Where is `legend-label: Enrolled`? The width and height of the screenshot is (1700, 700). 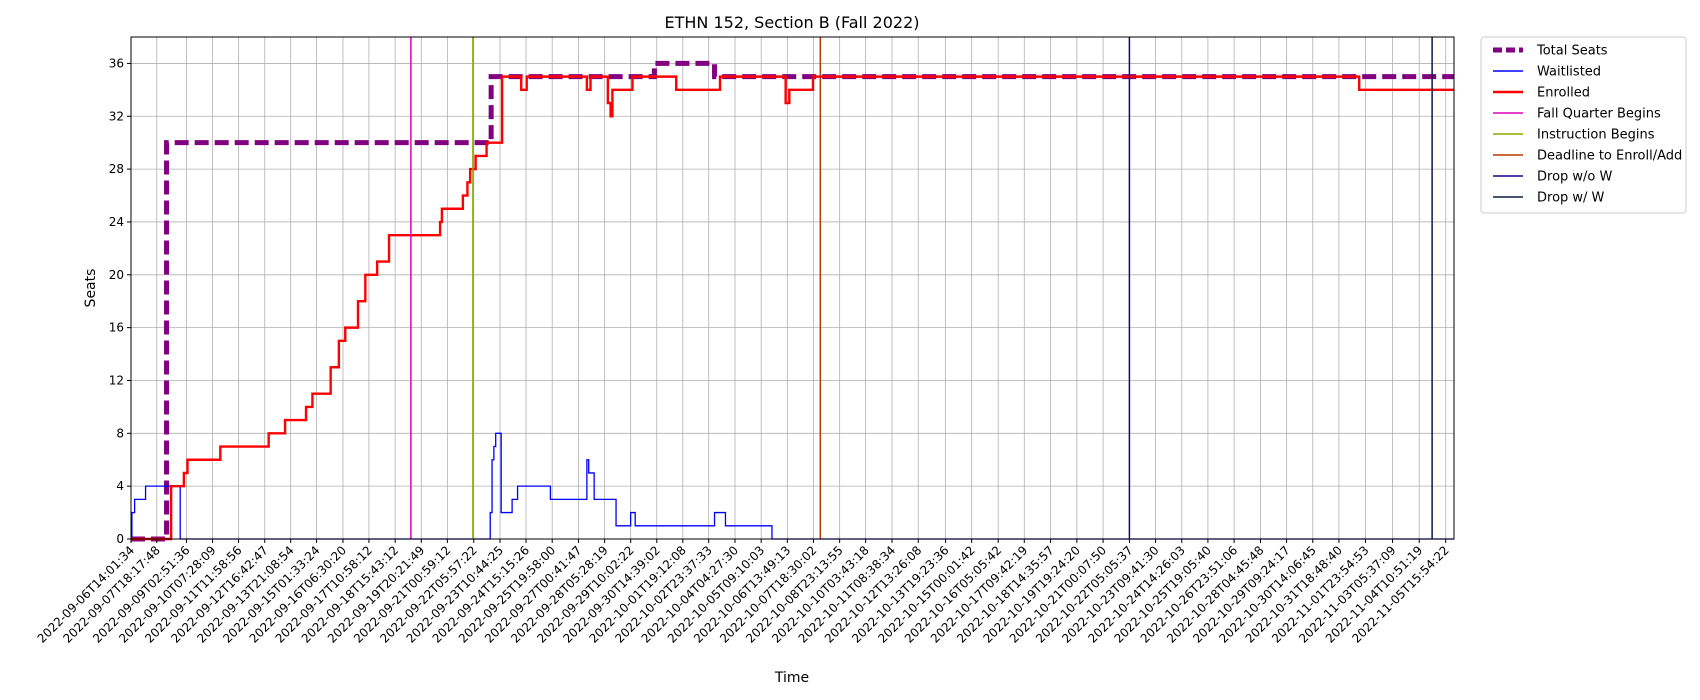
legend-label: Enrolled is located at coordinates (1563, 93).